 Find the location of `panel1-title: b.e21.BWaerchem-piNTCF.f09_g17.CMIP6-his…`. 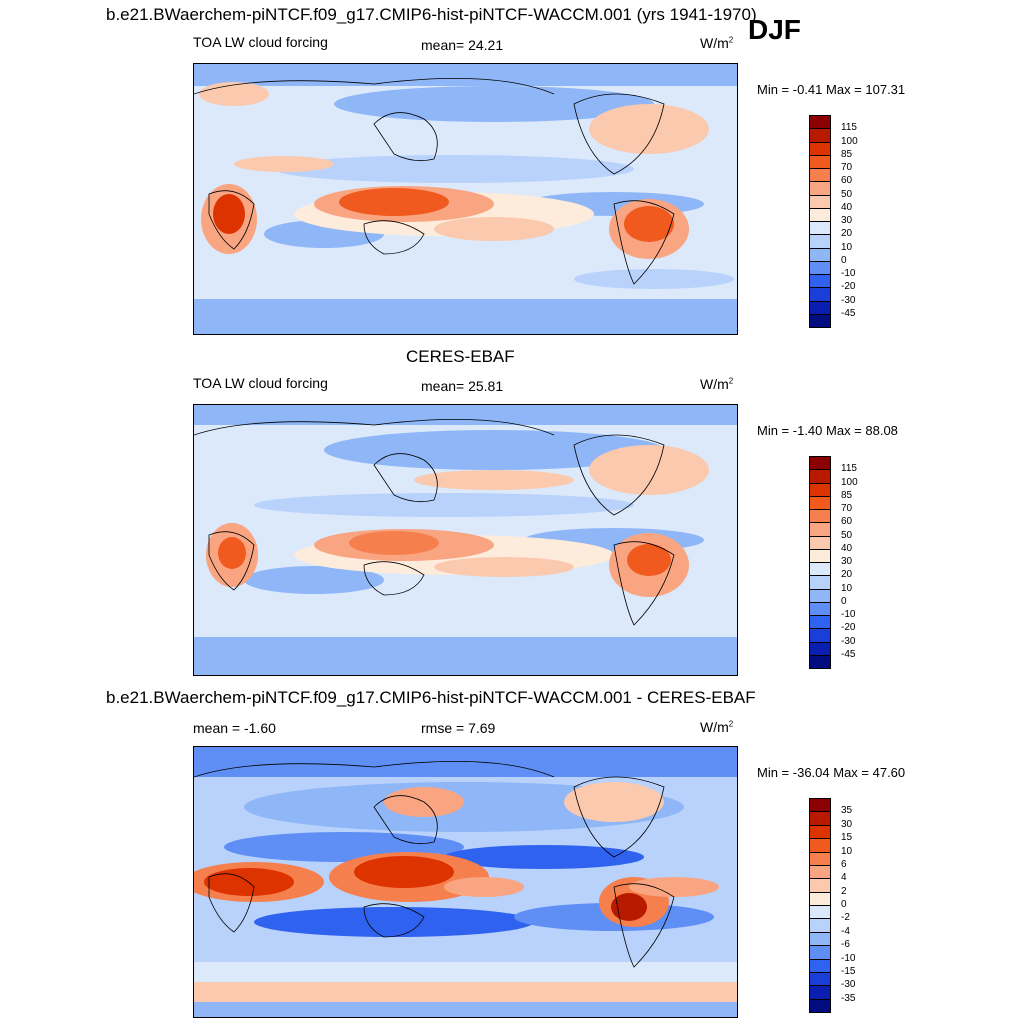

panel1-title: b.e21.BWaerchem-piNTCF.f09_g17.CMIP6-his… is located at coordinates (431, 14).